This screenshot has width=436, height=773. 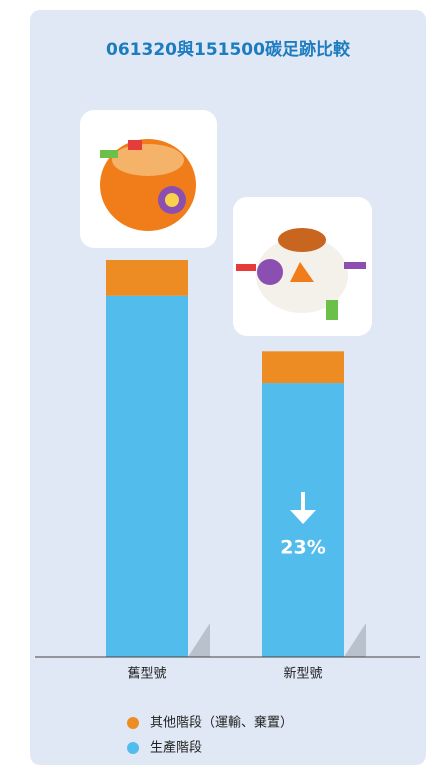 I want to click on annotation-arrow, so click(x=303, y=508).